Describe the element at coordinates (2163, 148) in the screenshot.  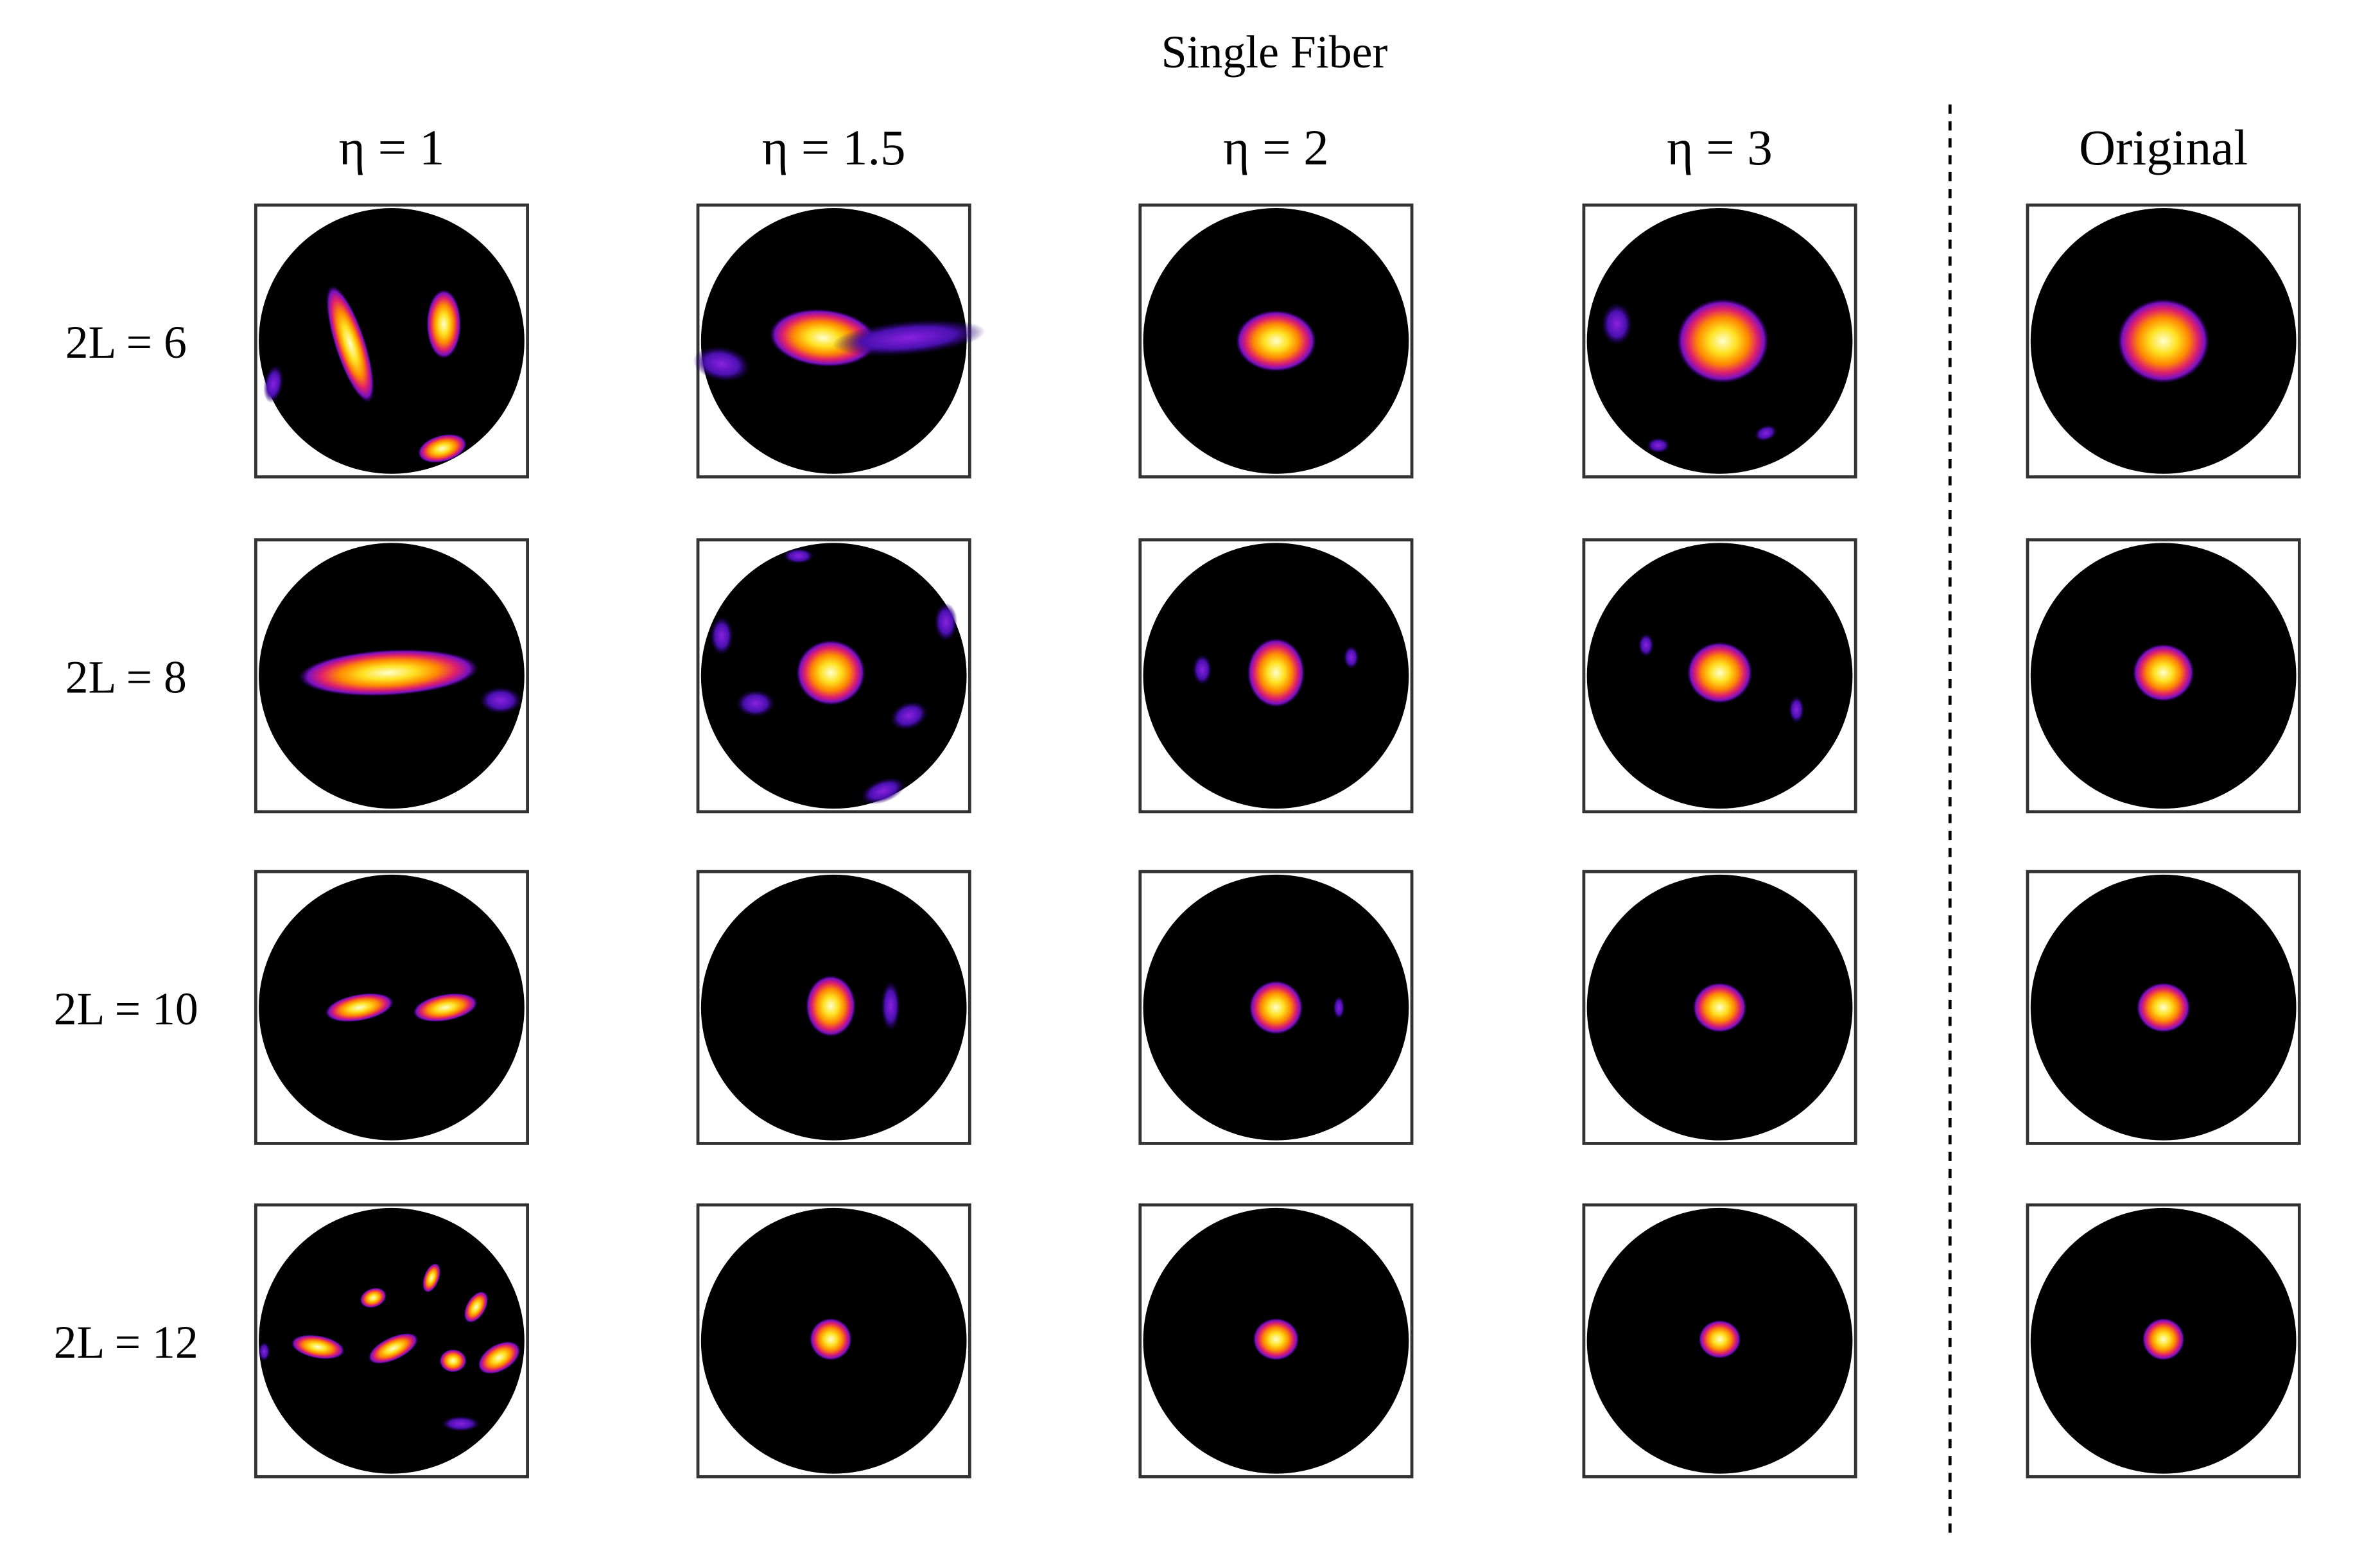
I see `column-header: Original` at that location.